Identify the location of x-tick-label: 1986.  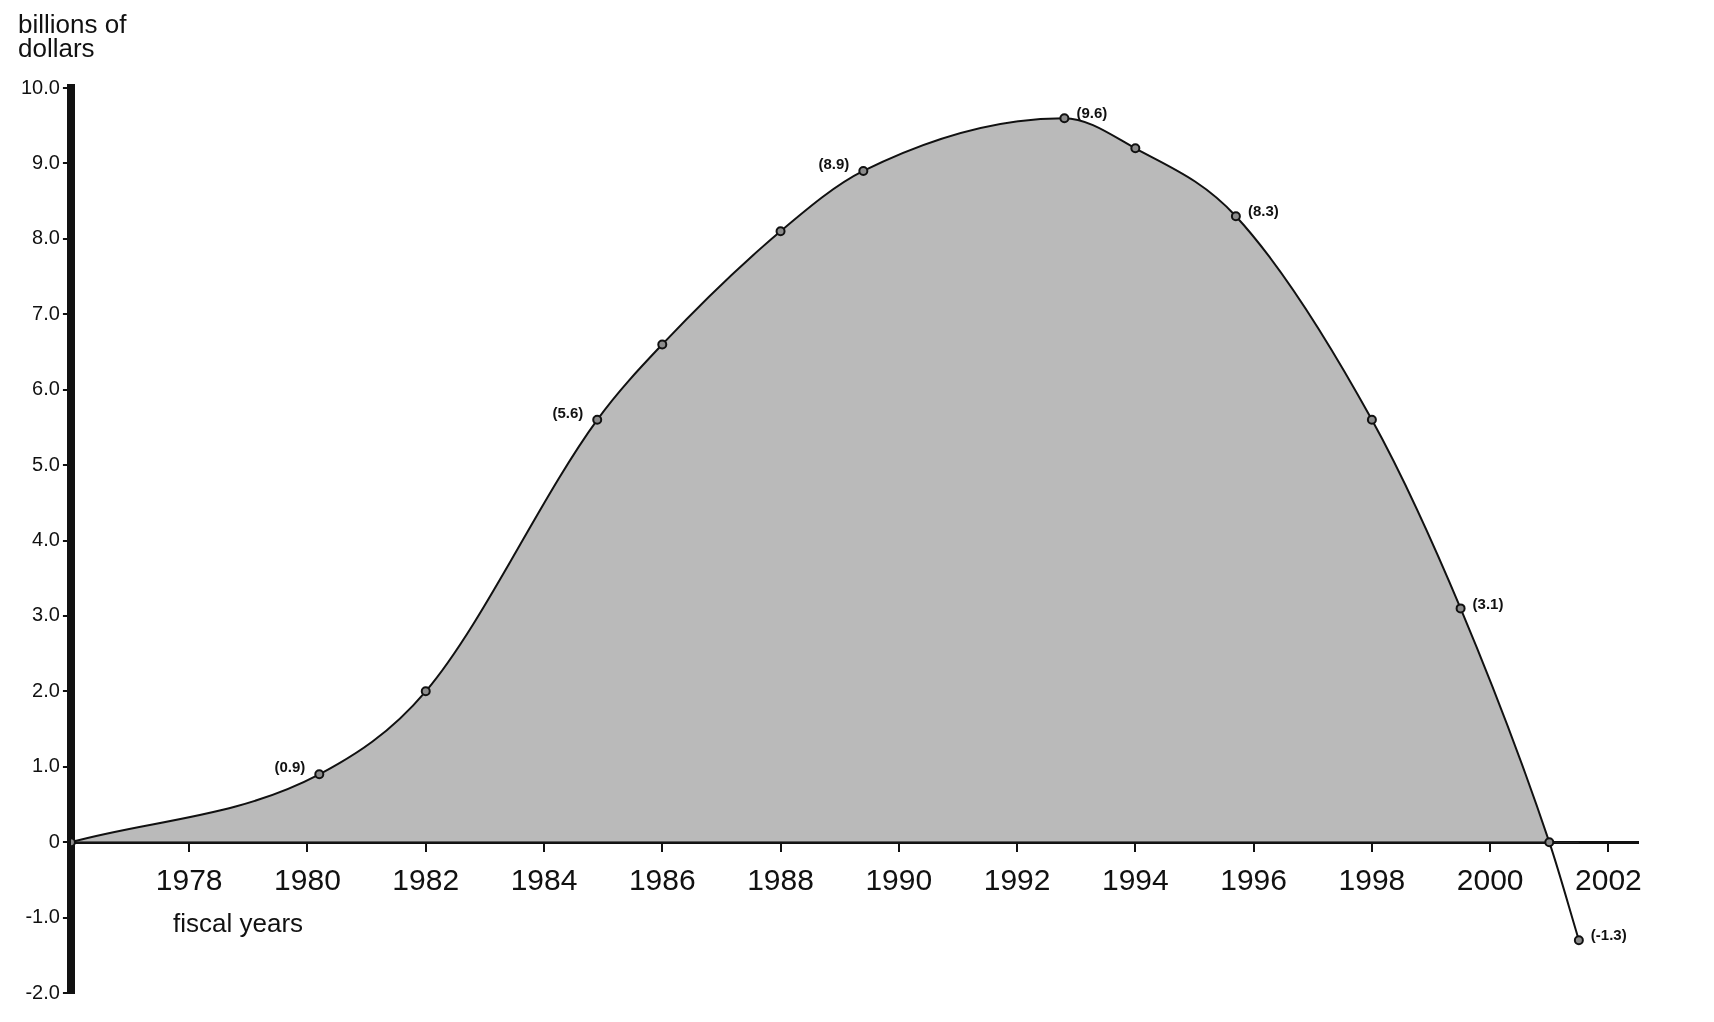
(662, 880).